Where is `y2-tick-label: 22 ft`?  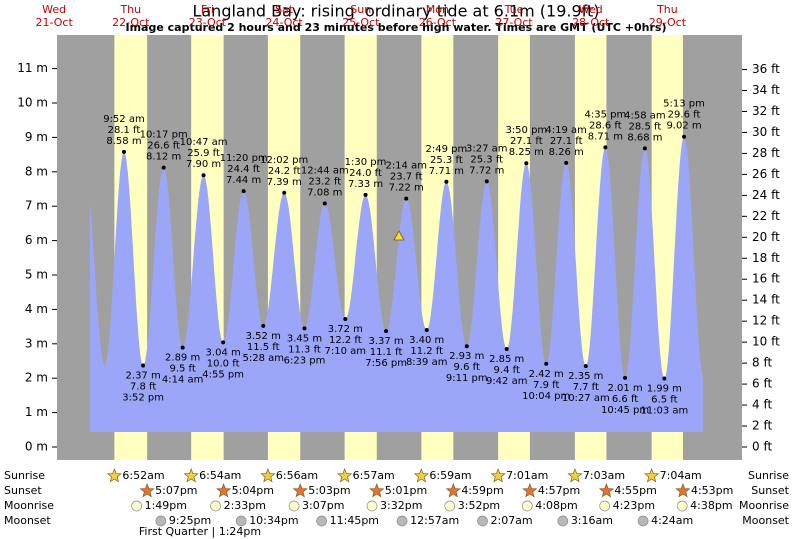 y2-tick-label: 22 ft is located at coordinates (766, 216).